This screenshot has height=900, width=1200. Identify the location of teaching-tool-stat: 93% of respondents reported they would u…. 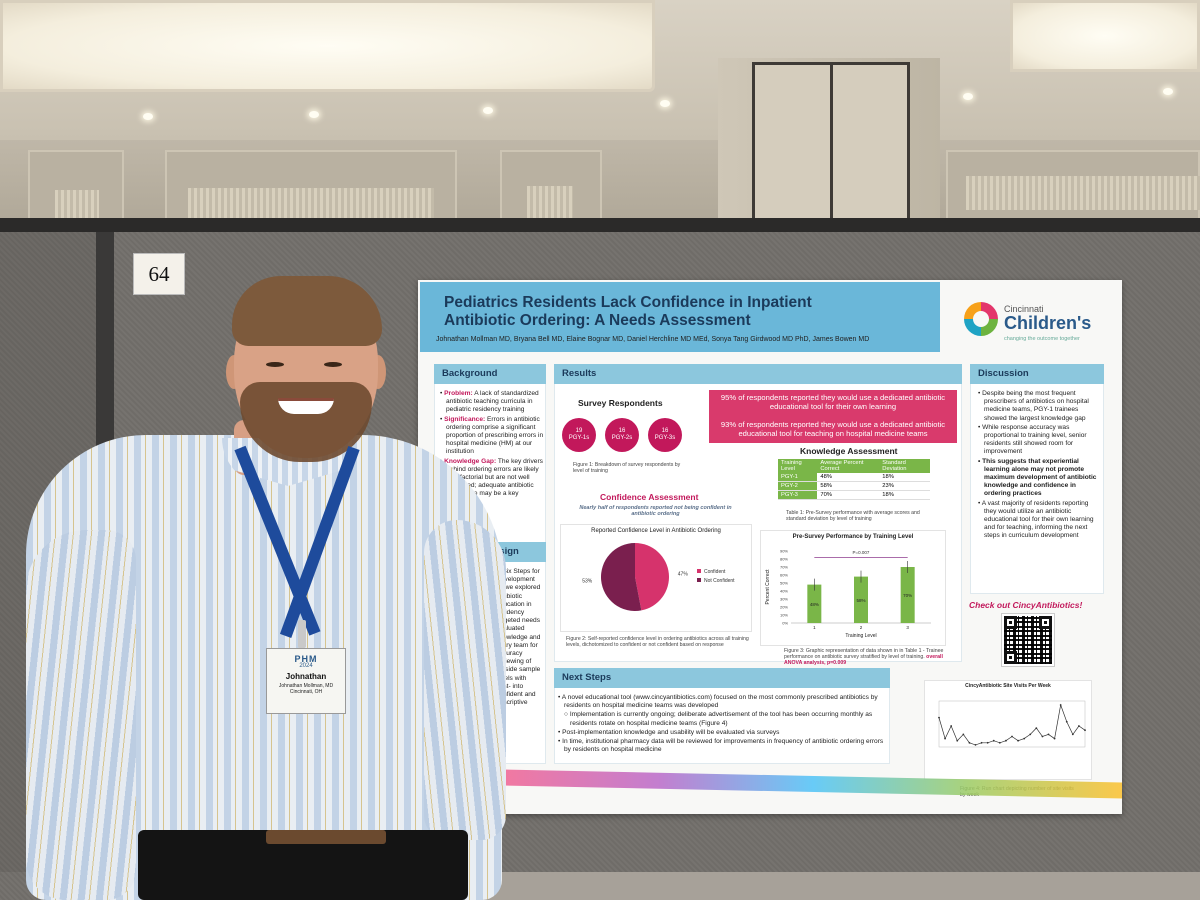
(833, 430).